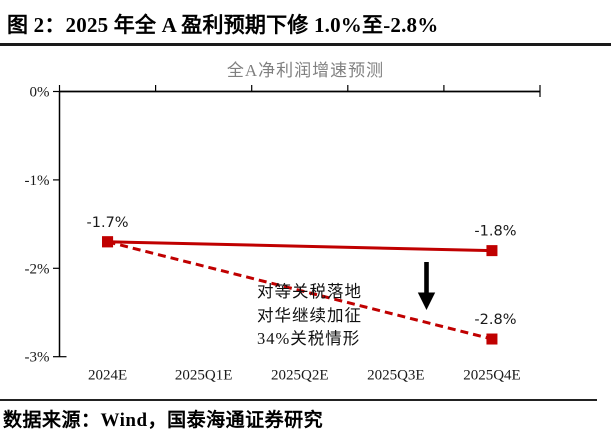  Describe the element at coordinates (300, 376) in the screenshot. I see `x-tick-label: 2025Q2E` at that location.